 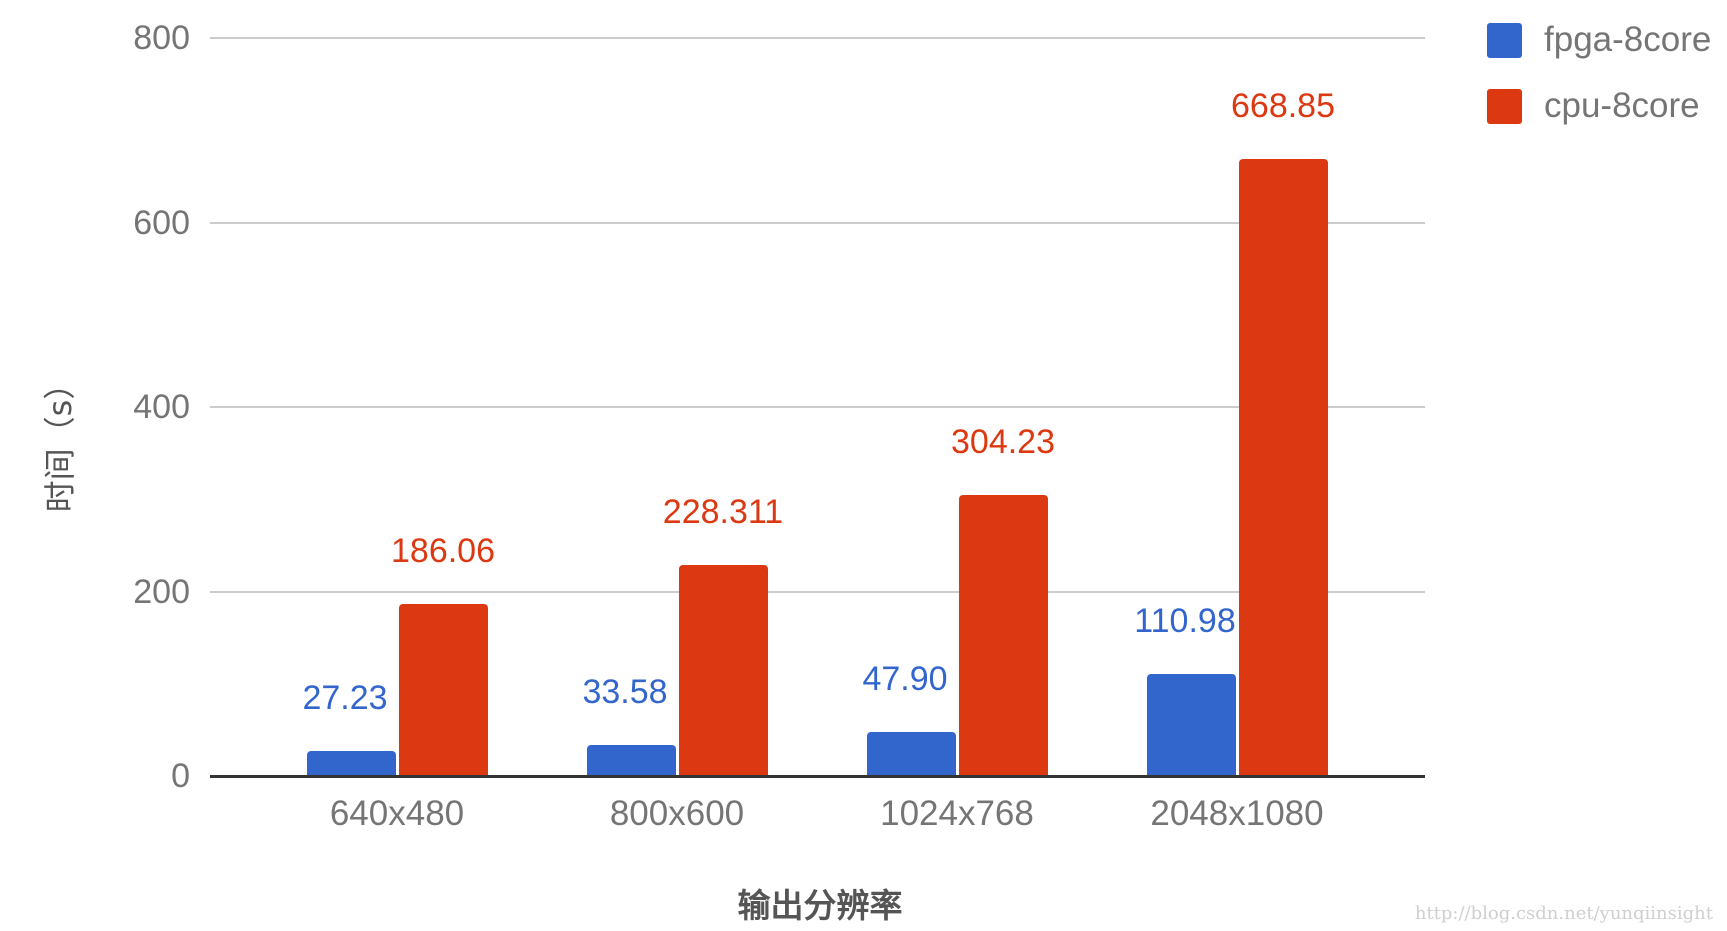 I want to click on bar-fpga-8core-1024x768, so click(x=911, y=753).